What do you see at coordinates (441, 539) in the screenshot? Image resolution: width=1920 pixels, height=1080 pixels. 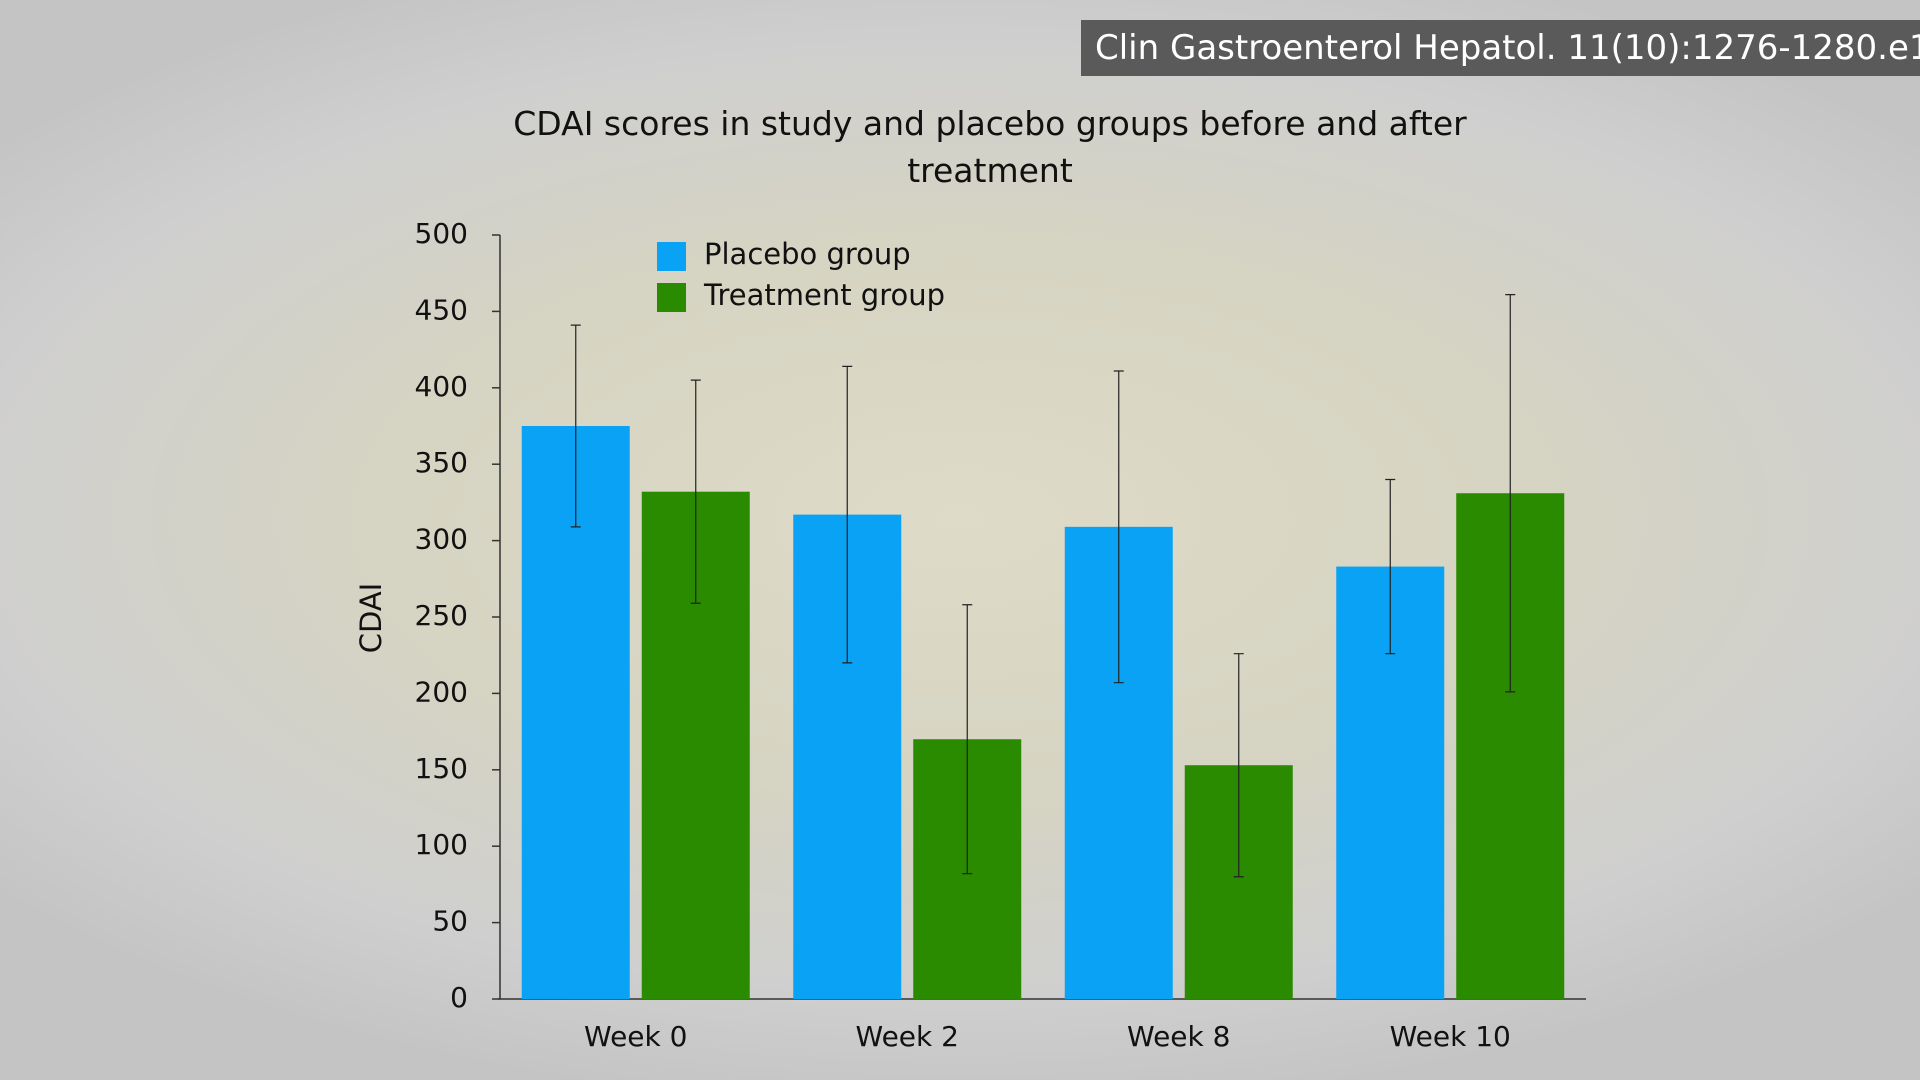 I see `y-tick-label: 300` at bounding box center [441, 539].